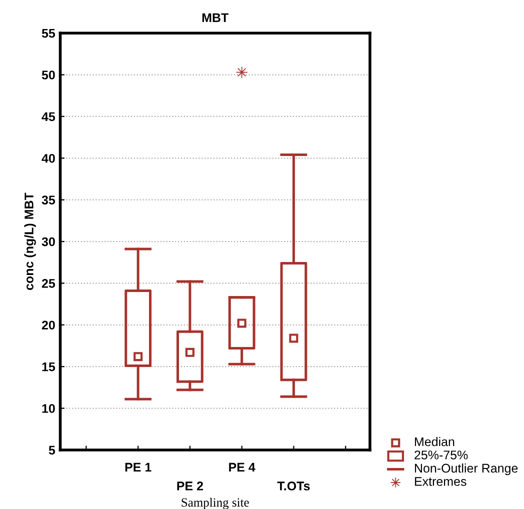 This screenshot has width=524, height=509. What do you see at coordinates (48, 75) in the screenshot?
I see `y-tick-label: 50` at bounding box center [48, 75].